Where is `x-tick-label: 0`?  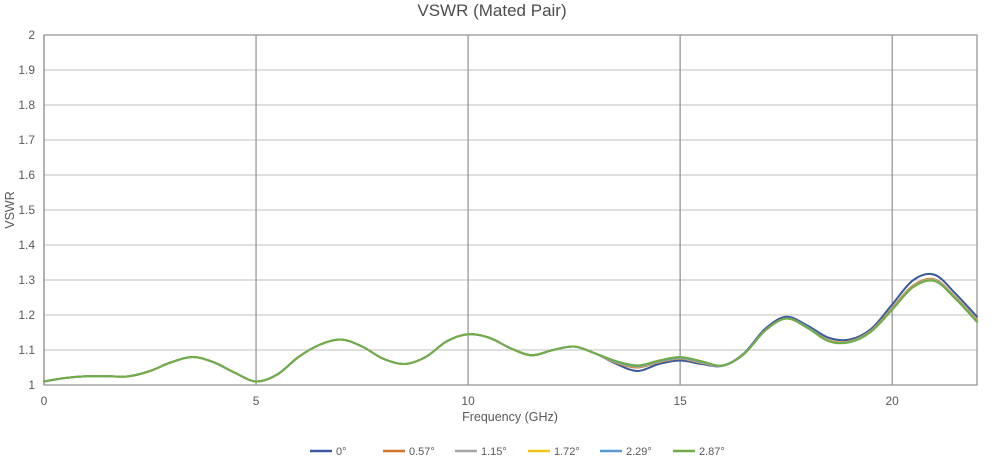
x-tick-label: 0 is located at coordinates (44, 401).